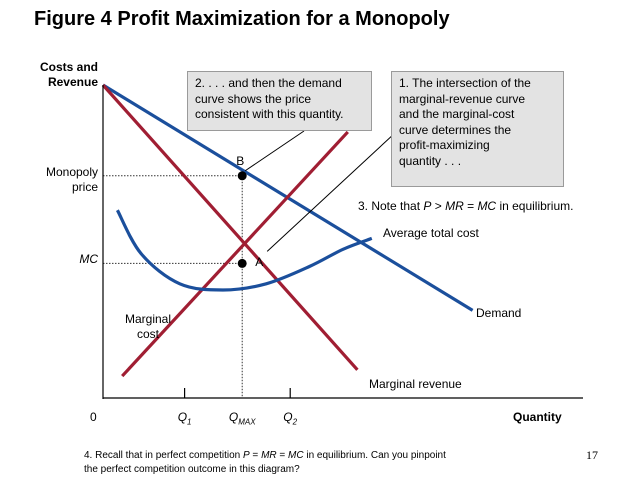  What do you see at coordinates (296, 455) in the screenshot?
I see `footer-question-part-6: MC` at bounding box center [296, 455].